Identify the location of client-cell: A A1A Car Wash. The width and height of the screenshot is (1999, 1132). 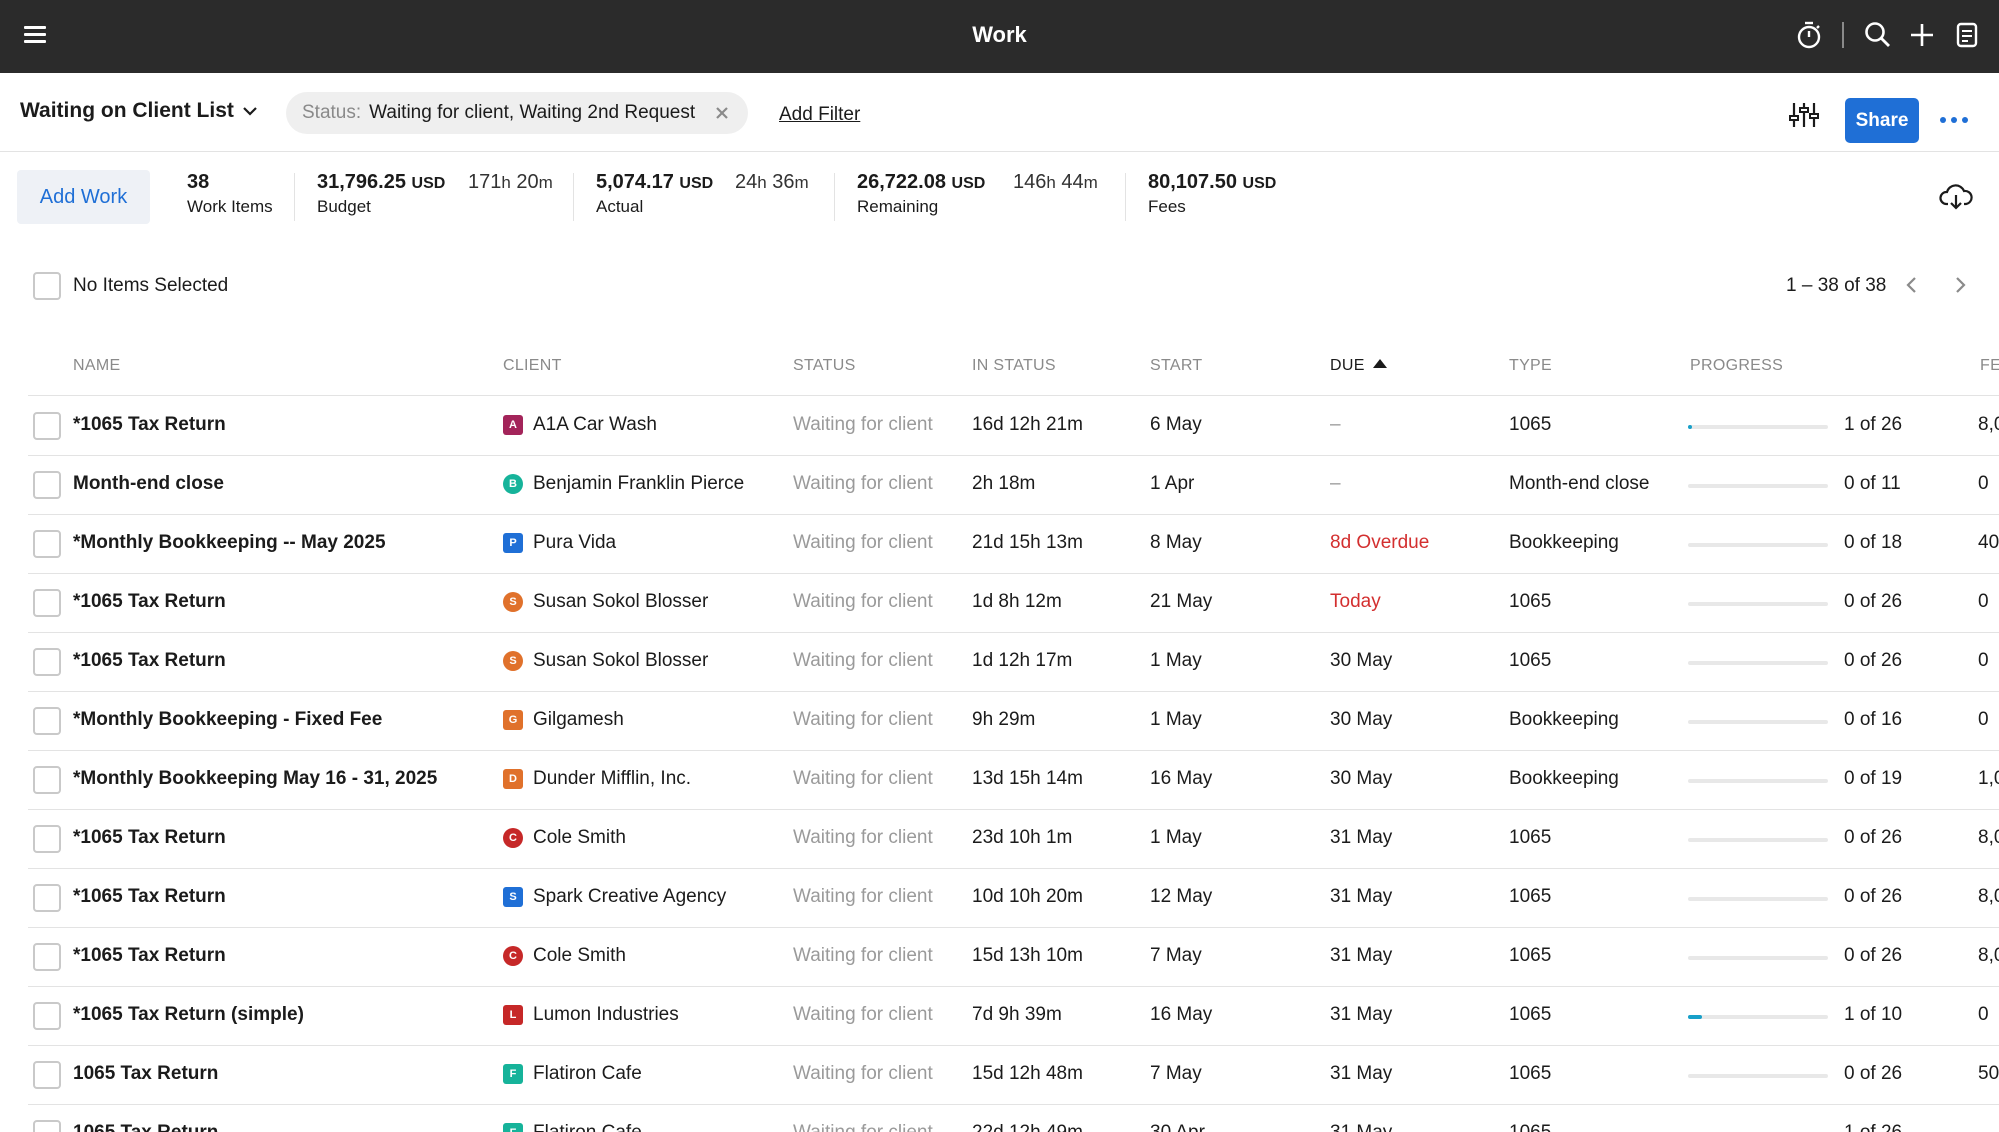
(580, 425).